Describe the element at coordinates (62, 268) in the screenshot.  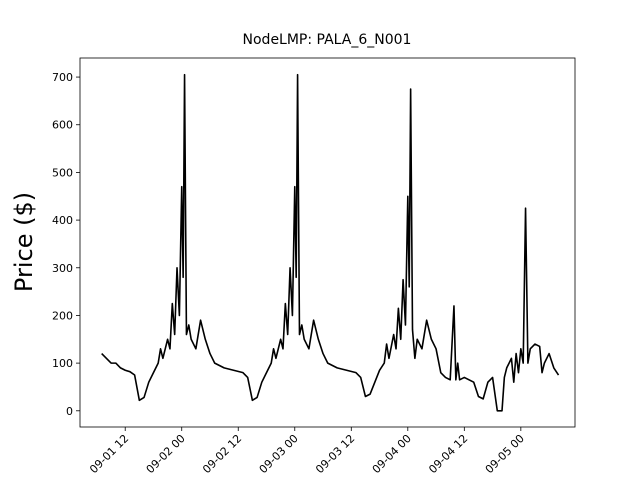
I see `y-tick-label: 300` at that location.